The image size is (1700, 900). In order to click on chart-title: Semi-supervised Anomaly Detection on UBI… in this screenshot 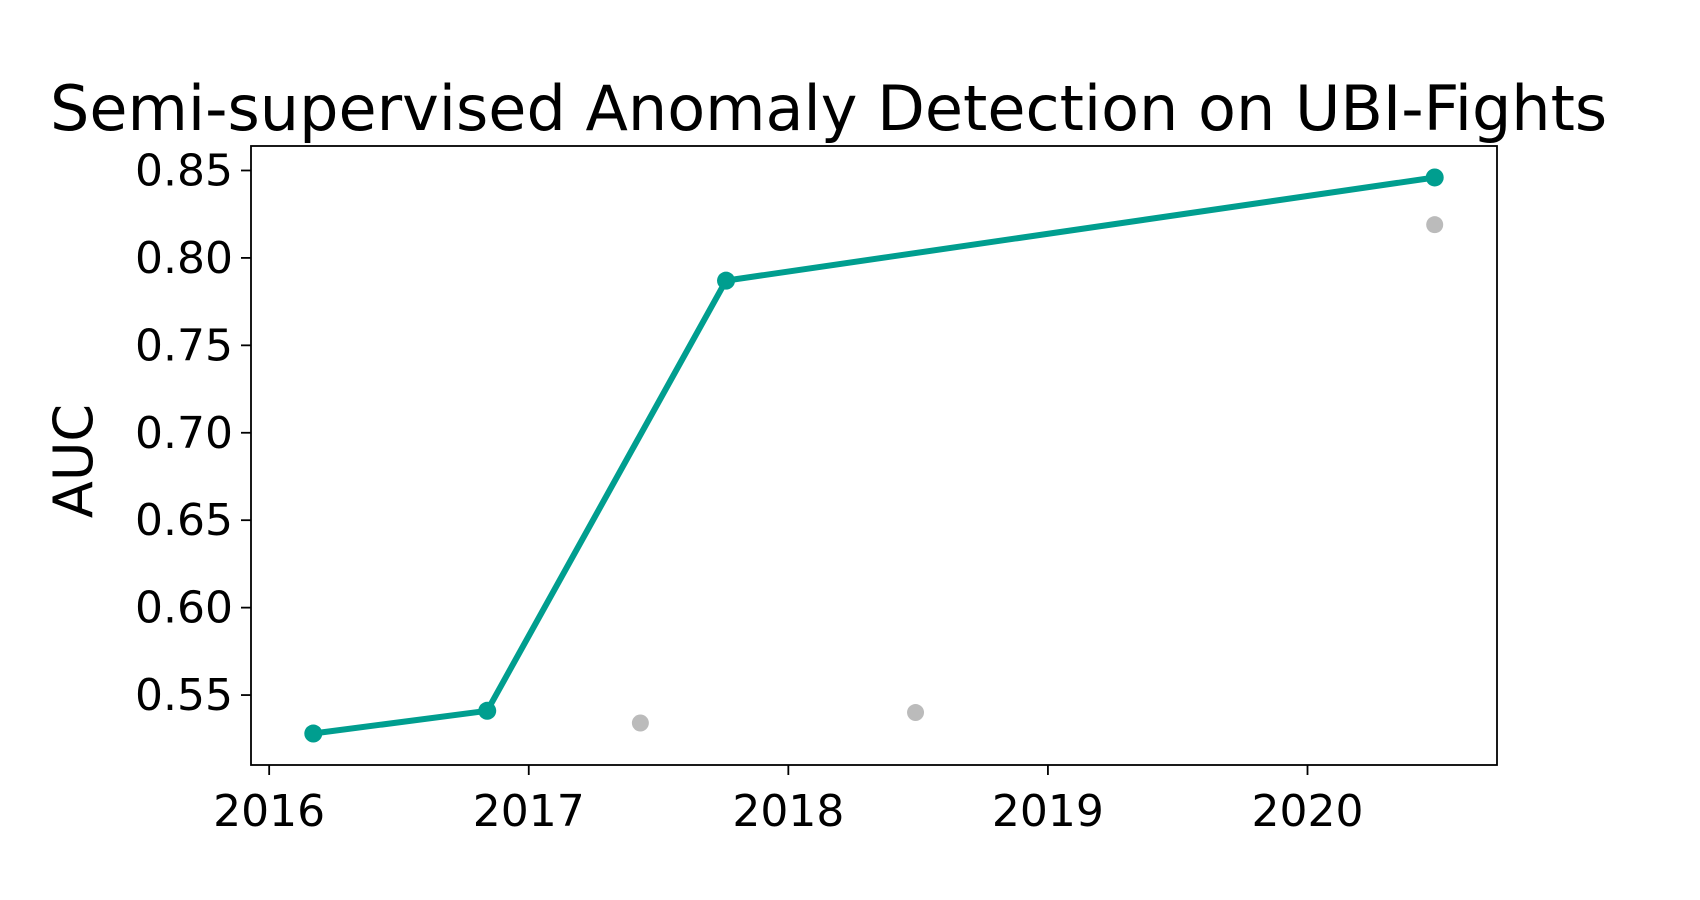, I will do `click(828, 108)`.